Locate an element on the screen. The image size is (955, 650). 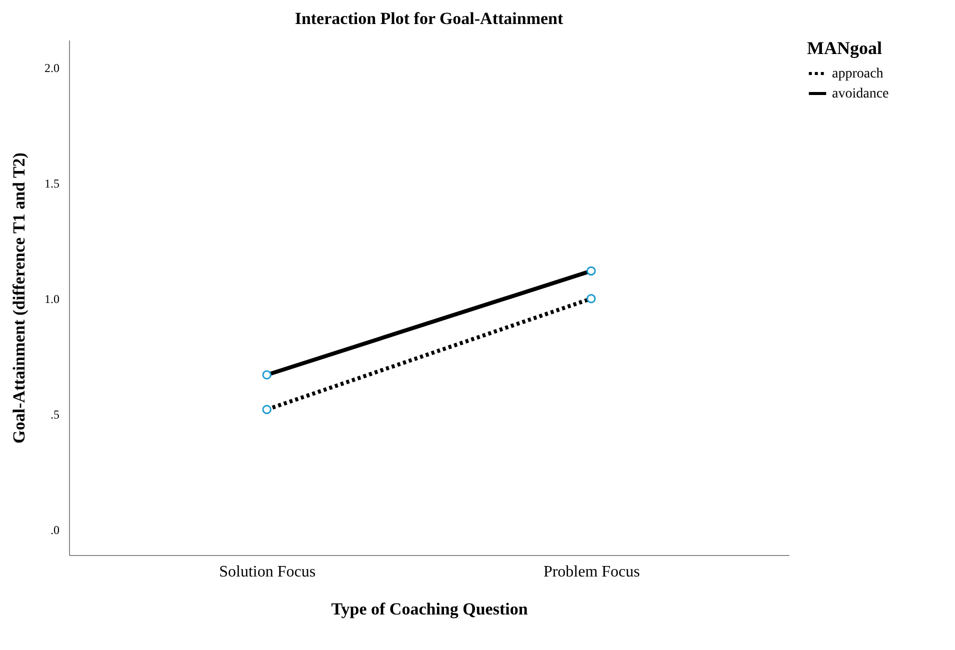
x-tick-label: Solution Focus is located at coordinates (267, 572).